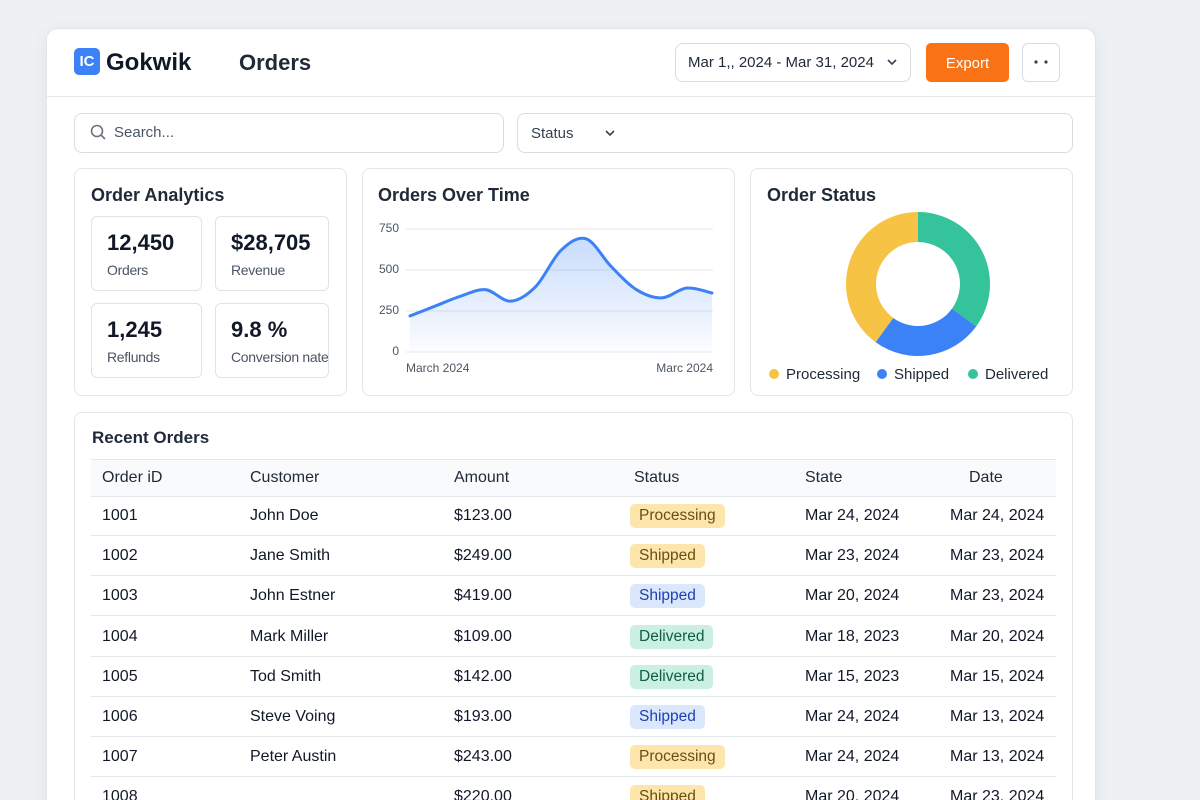 The height and width of the screenshot is (800, 1200). I want to click on table-cell: $193.00, so click(483, 716).